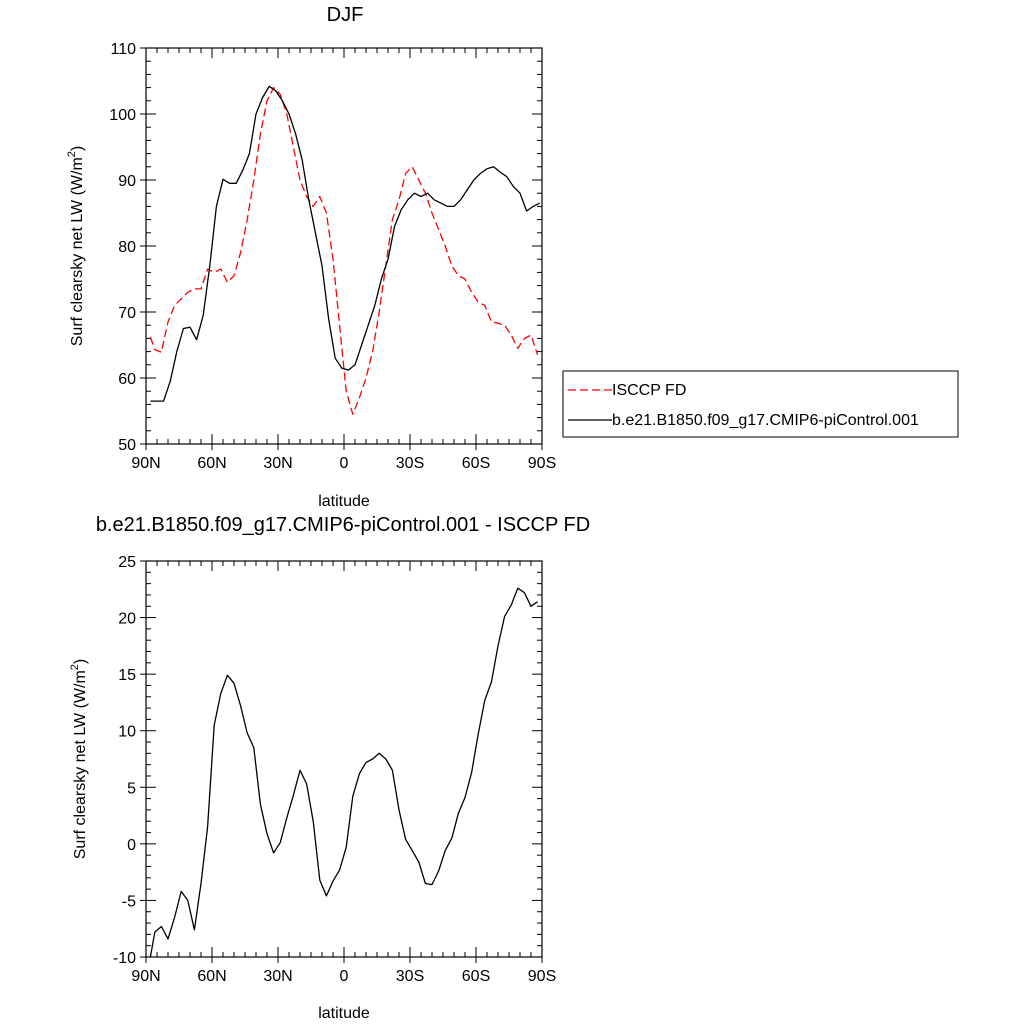  Describe the element at coordinates (124, 958) in the screenshot. I see `bottom-y-tick-label: -10` at that location.